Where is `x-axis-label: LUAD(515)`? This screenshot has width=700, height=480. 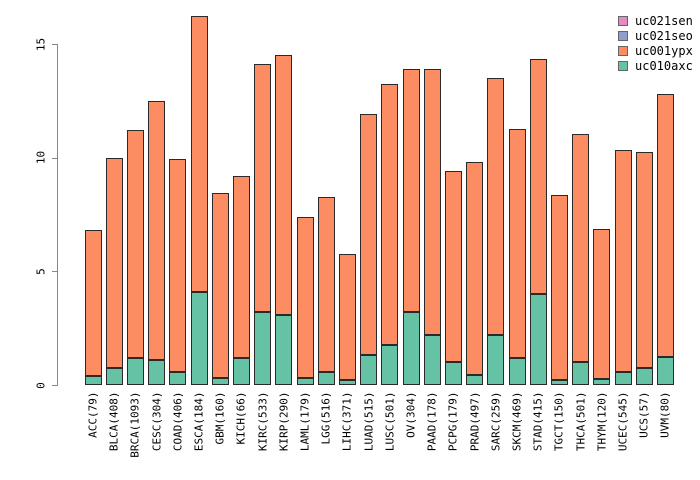
x-axis-label: LUAD(515) is located at coordinates (369, 421).